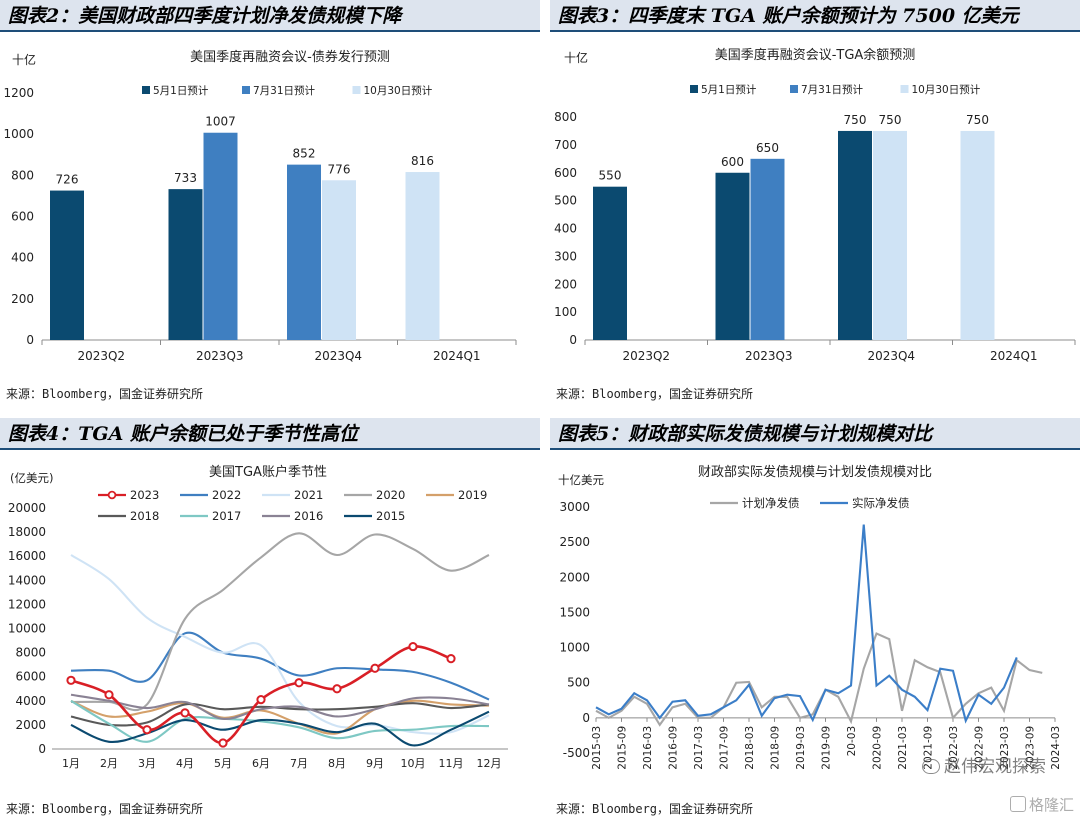  What do you see at coordinates (109, 763) in the screenshot?
I see `x-tick-label: 2月` at bounding box center [109, 763].